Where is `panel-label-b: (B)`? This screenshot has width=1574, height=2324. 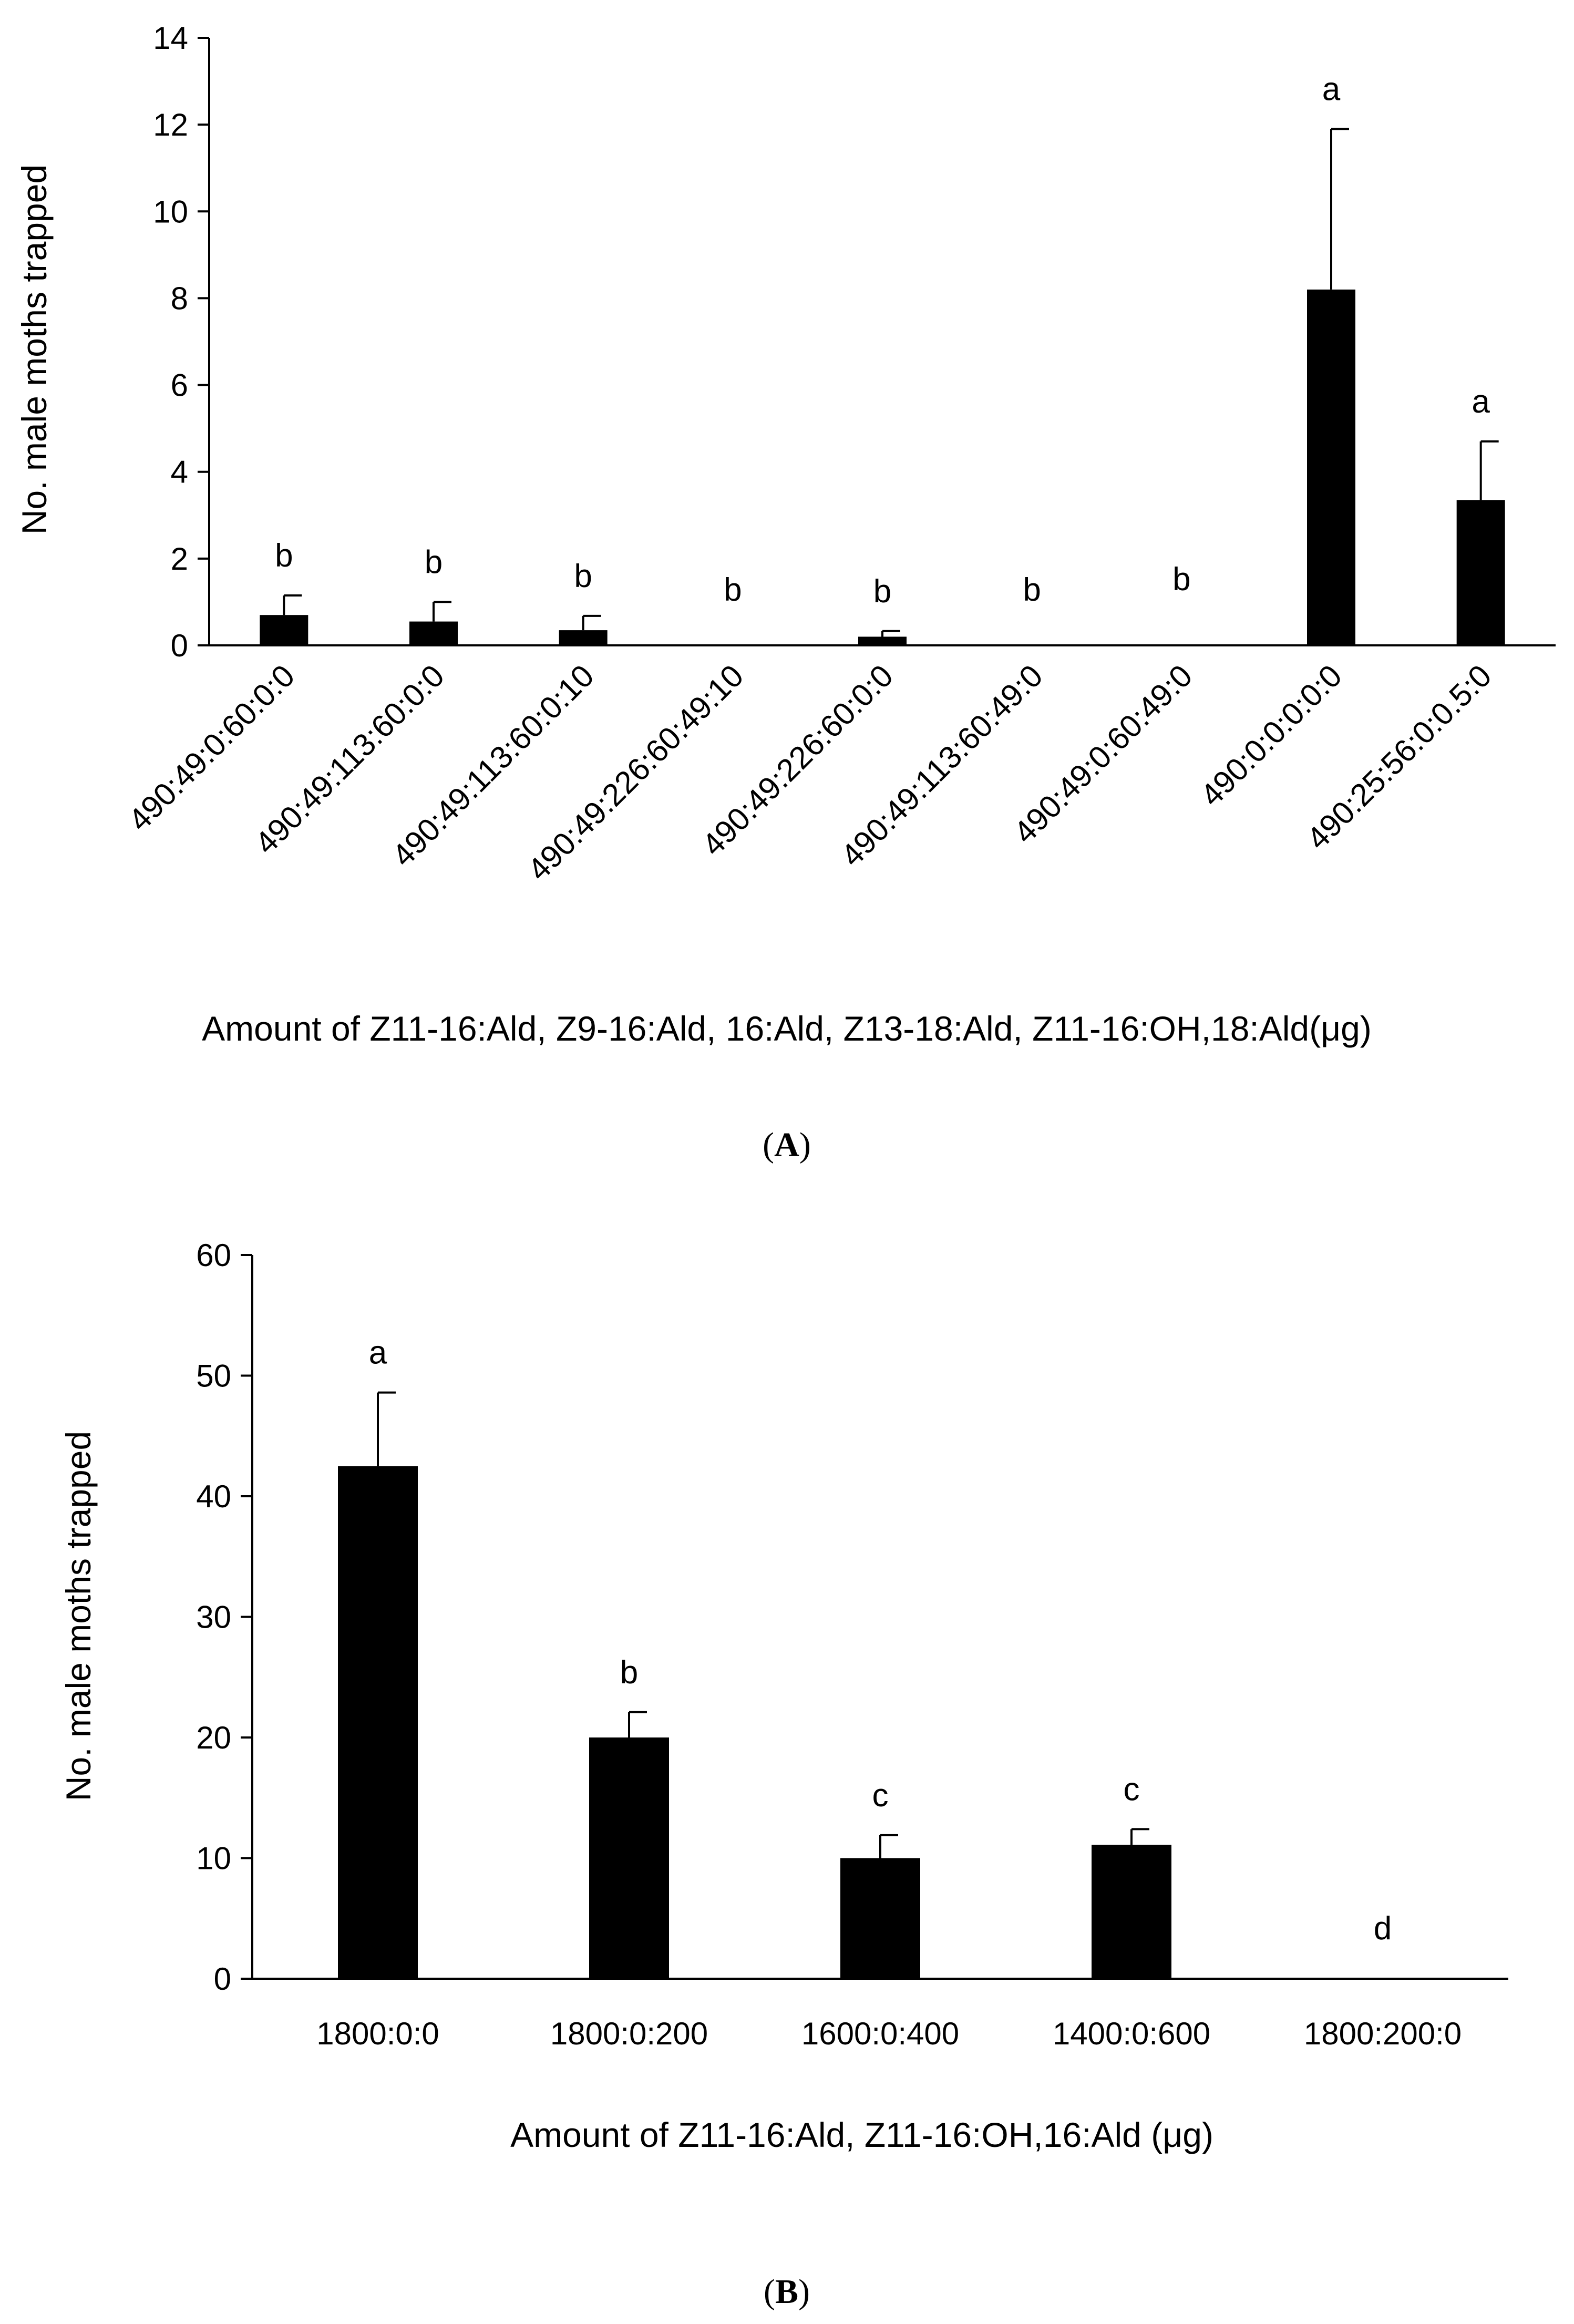 panel-label-b: (B) is located at coordinates (787, 2292).